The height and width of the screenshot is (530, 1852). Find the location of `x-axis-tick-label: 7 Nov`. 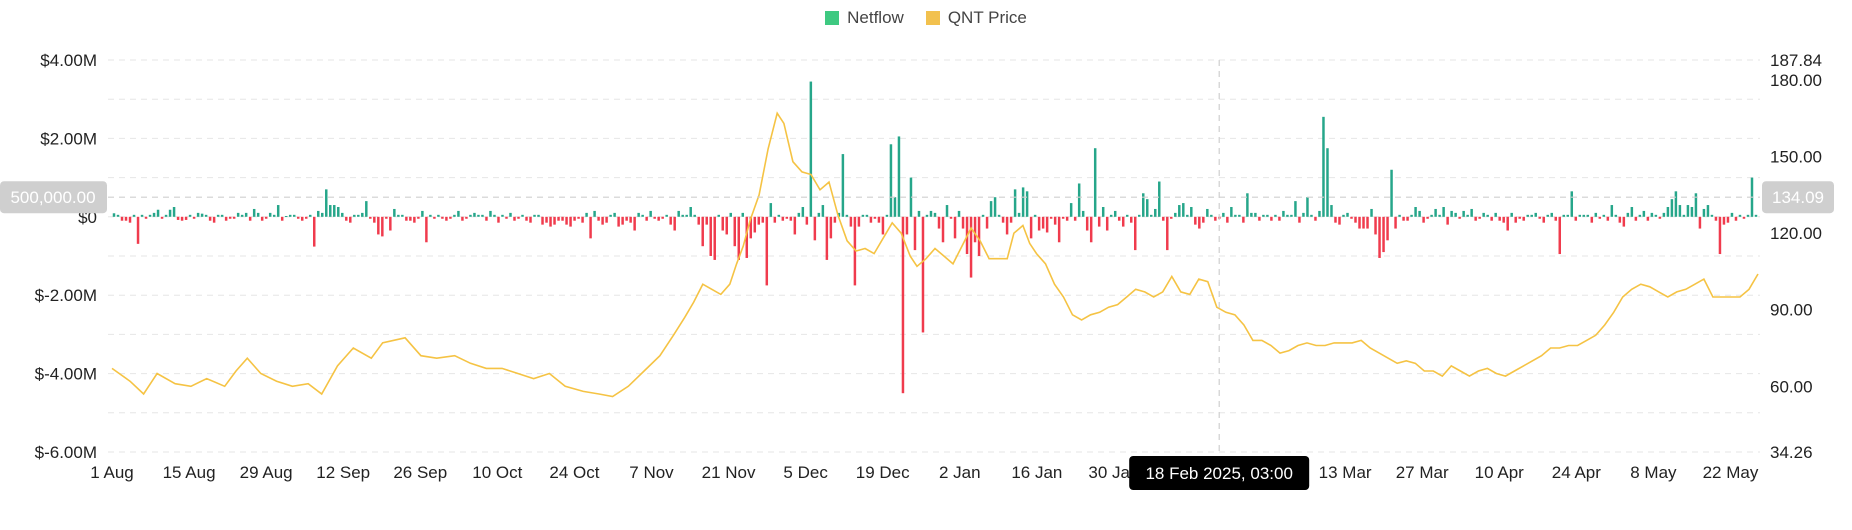

x-axis-tick-label: 7 Nov is located at coordinates (651, 472).